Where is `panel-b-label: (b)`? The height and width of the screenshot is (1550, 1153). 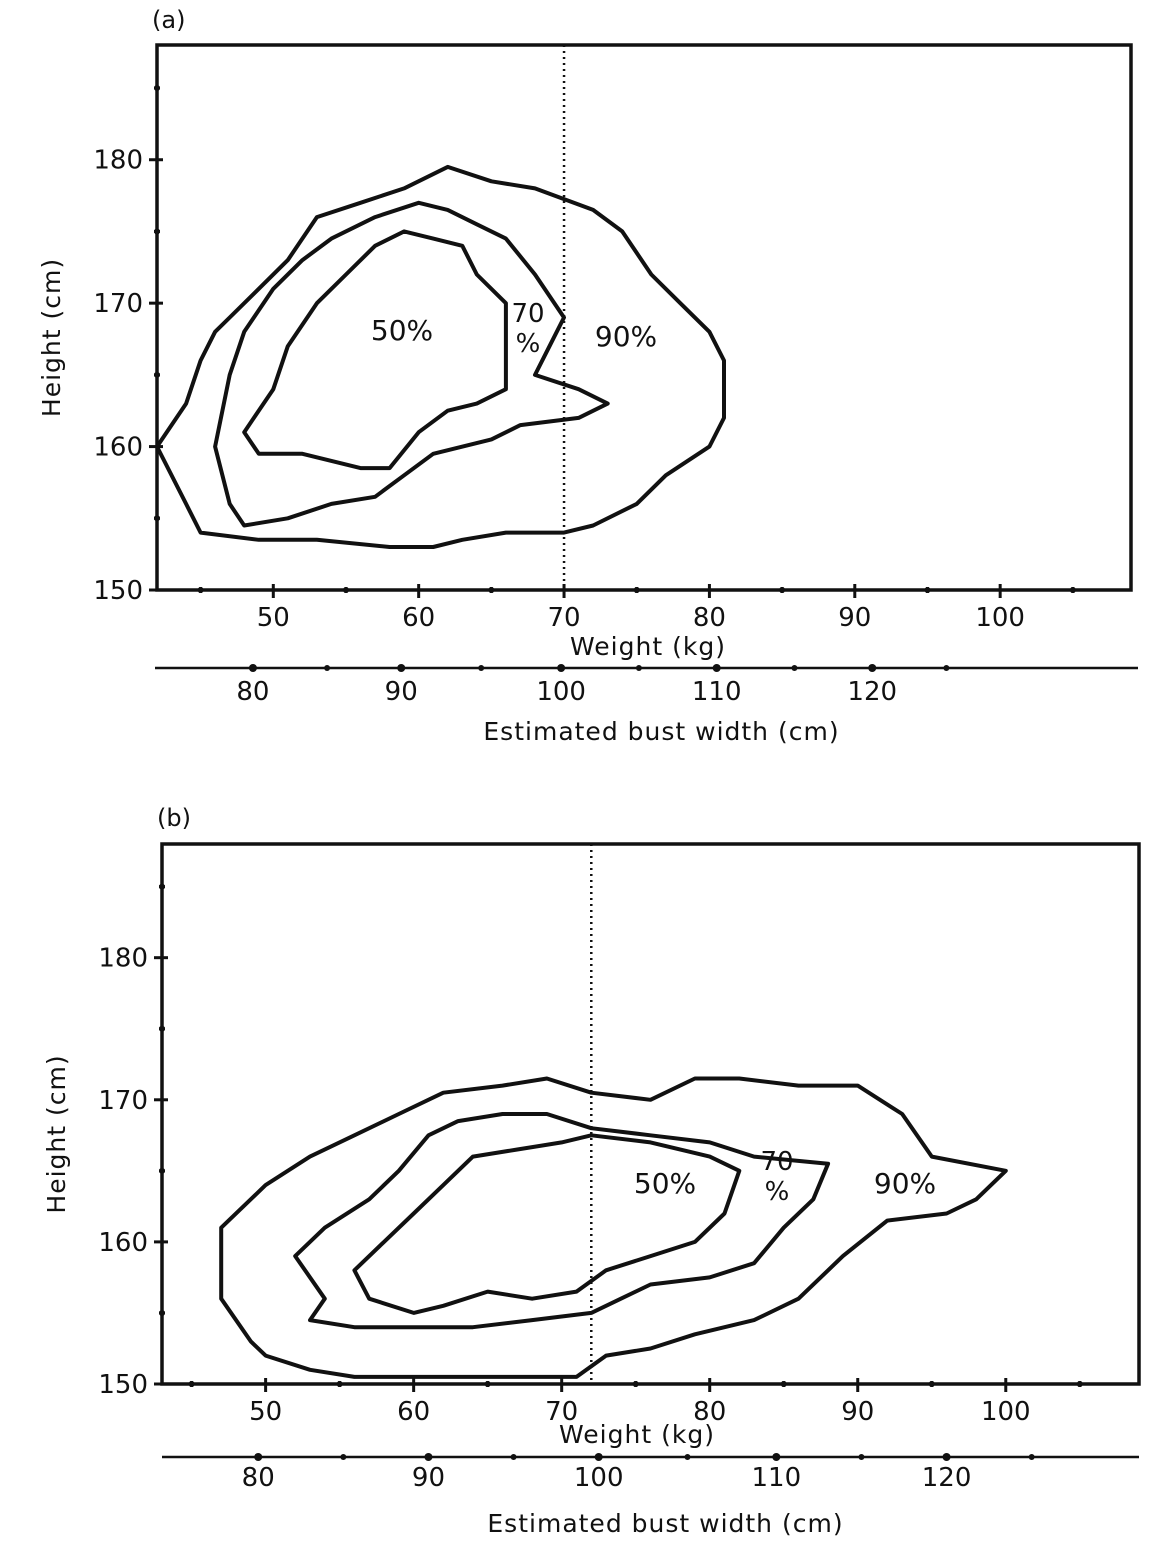
panel-b-label: (b) is located at coordinates (174, 818).